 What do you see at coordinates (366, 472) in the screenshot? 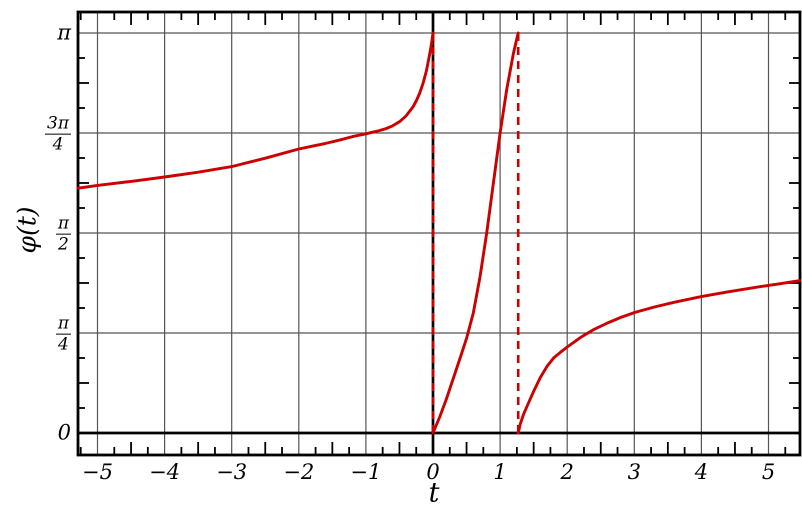
I see `x-tick-label: −1` at bounding box center [366, 472].